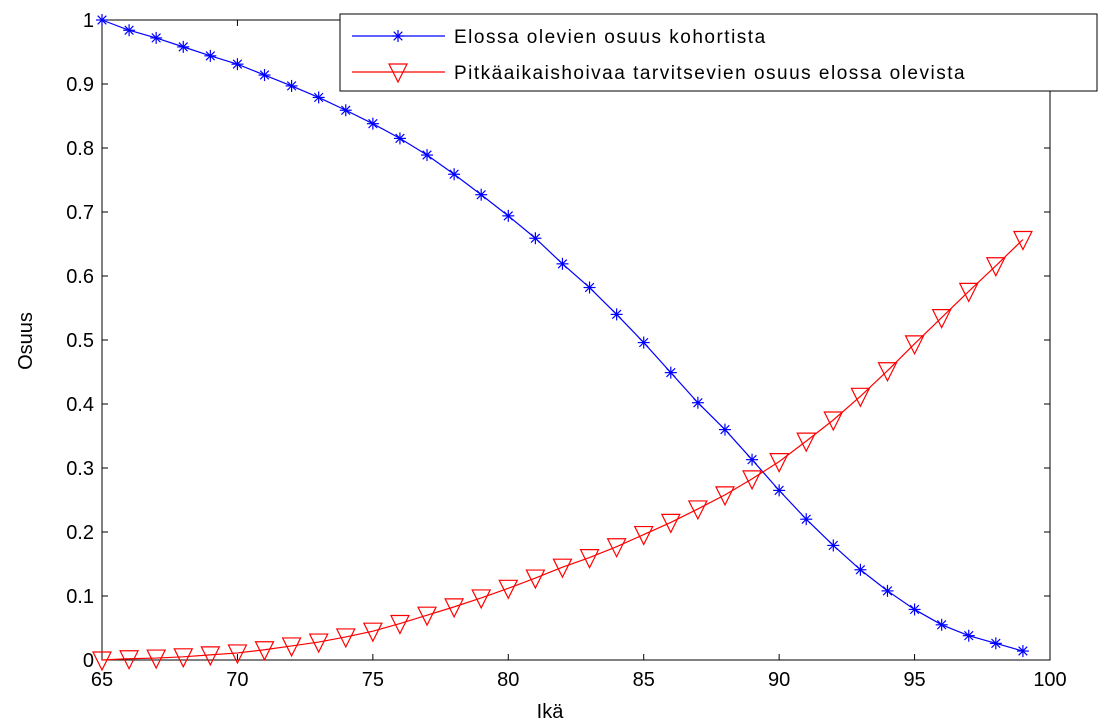 Image resolution: width=1099 pixels, height=721 pixels. I want to click on legend-box, so click(718, 52).